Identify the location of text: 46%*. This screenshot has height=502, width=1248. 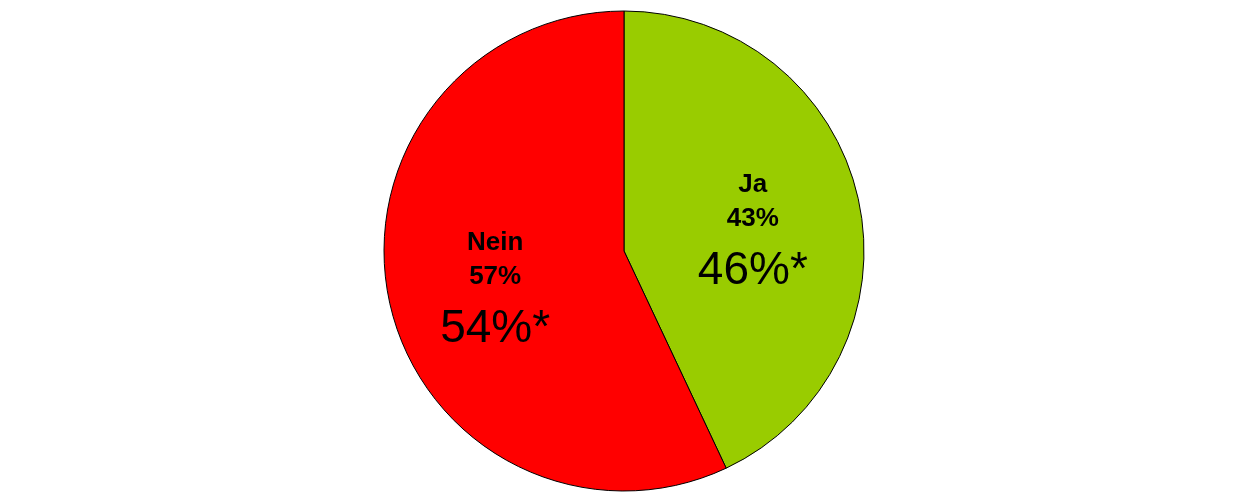
(752, 268).